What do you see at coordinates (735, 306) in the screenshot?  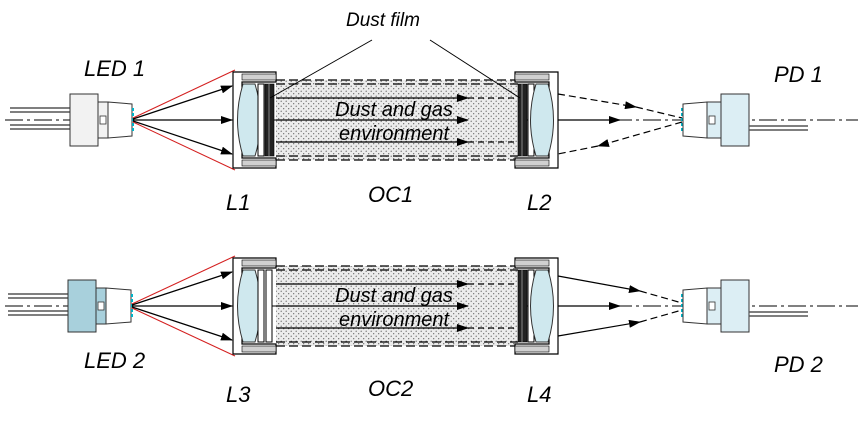 I see `pd2-body` at bounding box center [735, 306].